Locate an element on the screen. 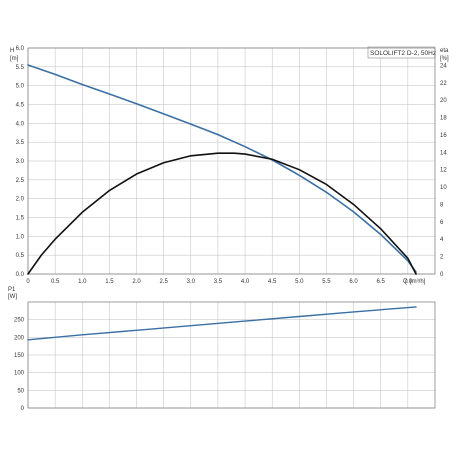 The height and width of the screenshot is (465, 460). x-axis-title-unit: [m³/h] is located at coordinates (418, 282).